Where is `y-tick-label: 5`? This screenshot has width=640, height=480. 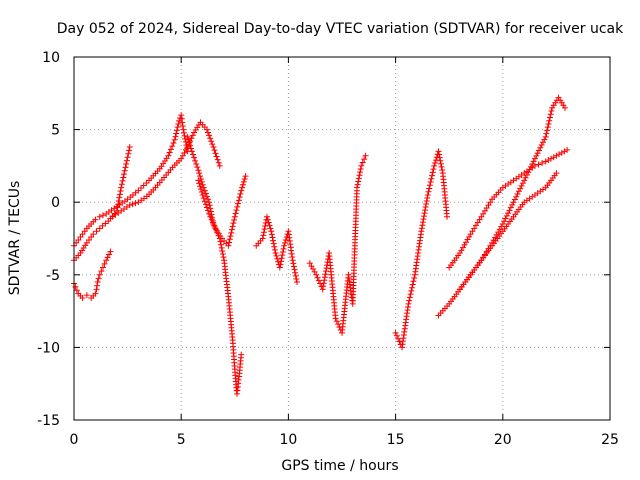
y-tick-label: 5 is located at coordinates (55, 131).